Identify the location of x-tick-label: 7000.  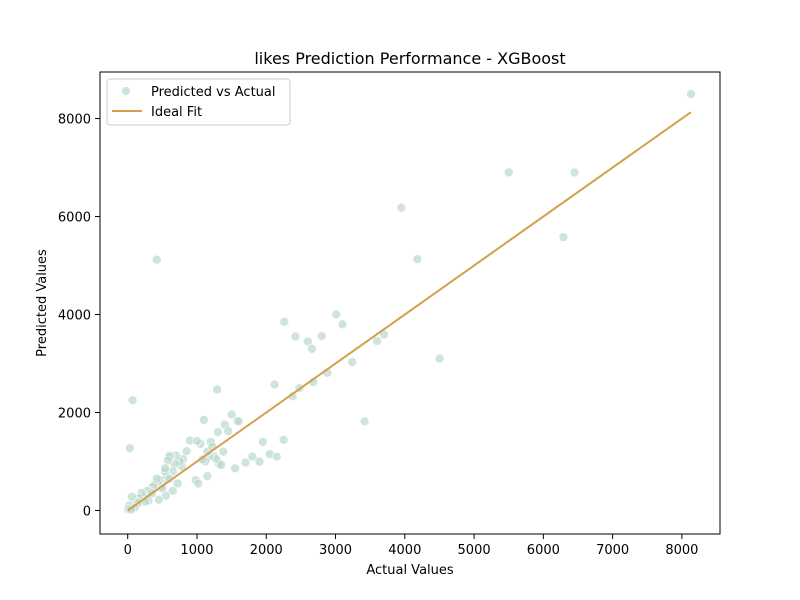
(612, 550).